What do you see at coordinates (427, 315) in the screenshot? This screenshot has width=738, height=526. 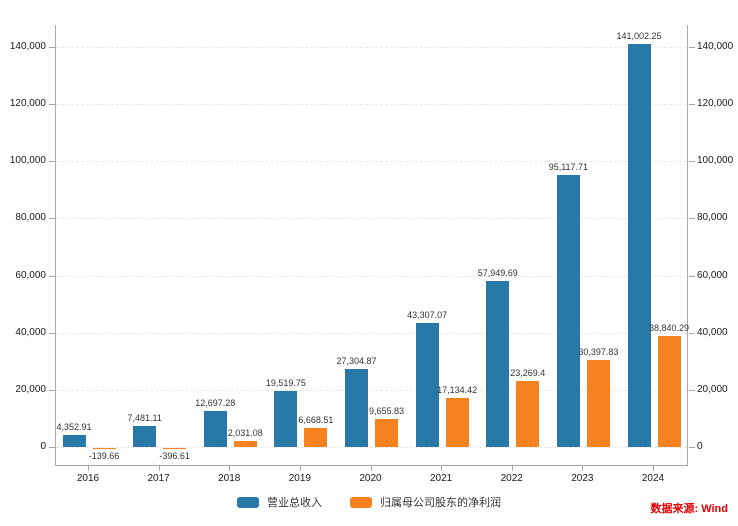 I see `bar-value-label: 43,307.07` at bounding box center [427, 315].